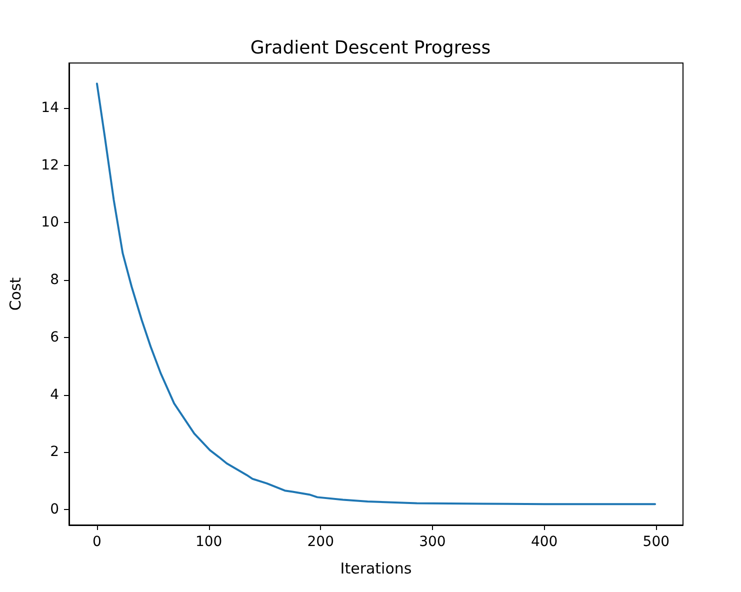 Image resolution: width=741 pixels, height=592 pixels. I want to click on x-tick-label: 200, so click(320, 542).